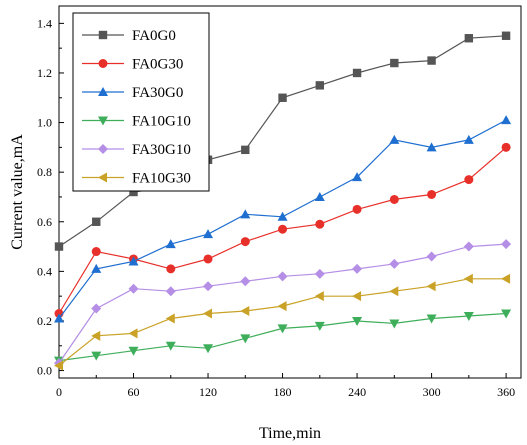  I want to click on legend-label: FA30G0, so click(157, 93).